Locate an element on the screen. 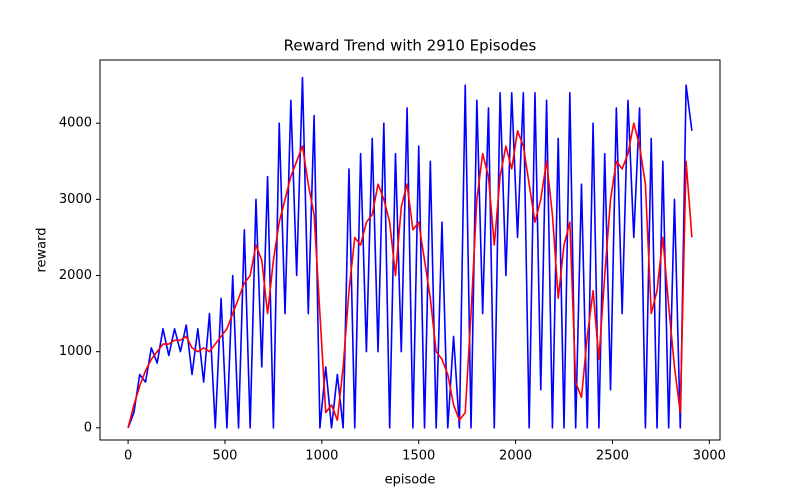 The width and height of the screenshot is (800, 500). x-tick-label: 3000 is located at coordinates (709, 456).